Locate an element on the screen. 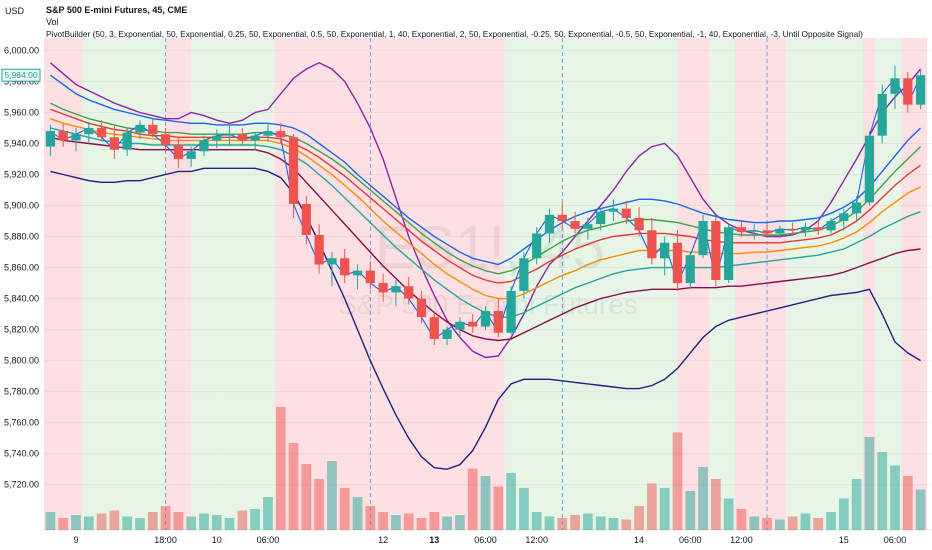 This screenshot has height=550, width=932. symbol-watermark: ES1!, 45 S&P 500 E-mini Futures is located at coordinates (488, 267).